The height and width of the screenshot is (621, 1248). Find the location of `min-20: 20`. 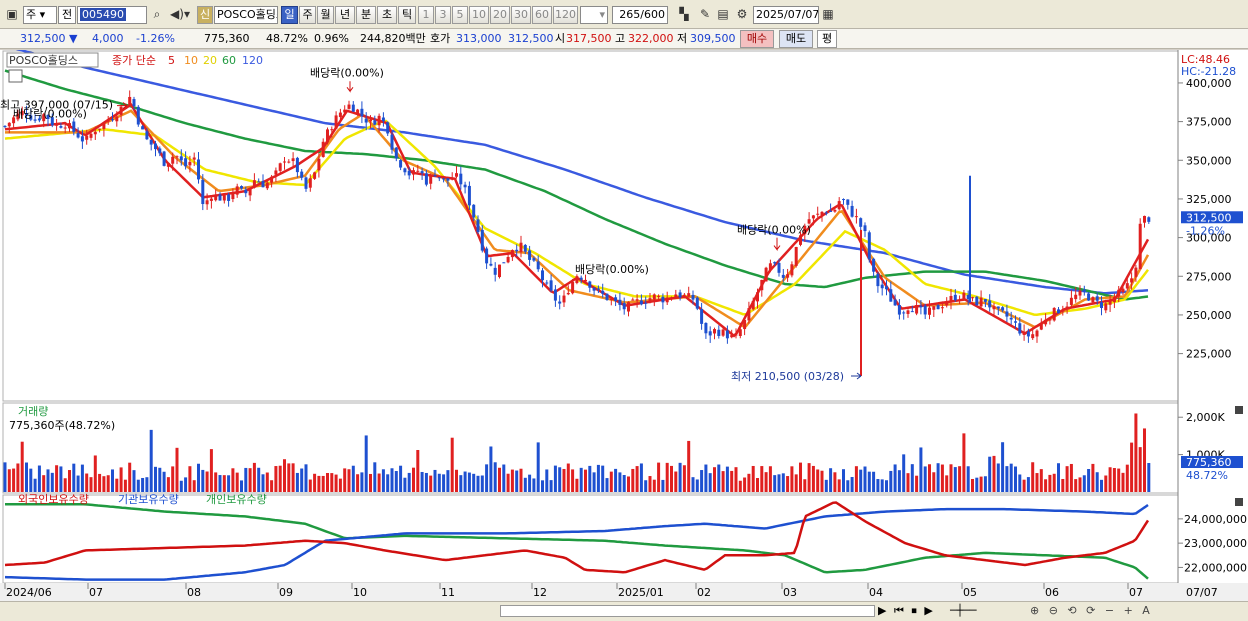

min-20: 20 is located at coordinates (500, 15).